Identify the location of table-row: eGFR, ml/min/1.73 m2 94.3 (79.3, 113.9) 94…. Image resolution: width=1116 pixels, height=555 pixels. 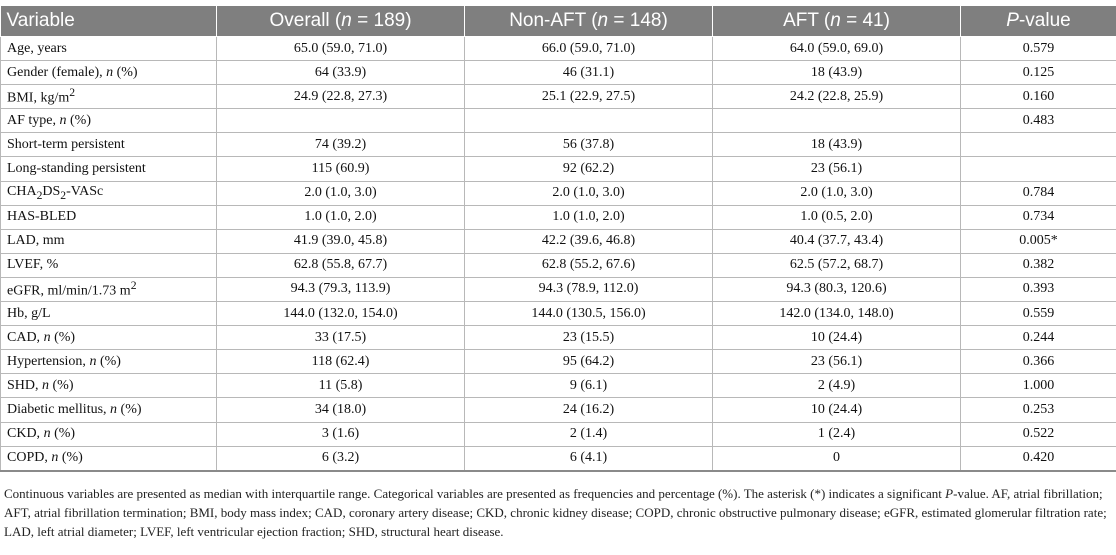
(558, 289).